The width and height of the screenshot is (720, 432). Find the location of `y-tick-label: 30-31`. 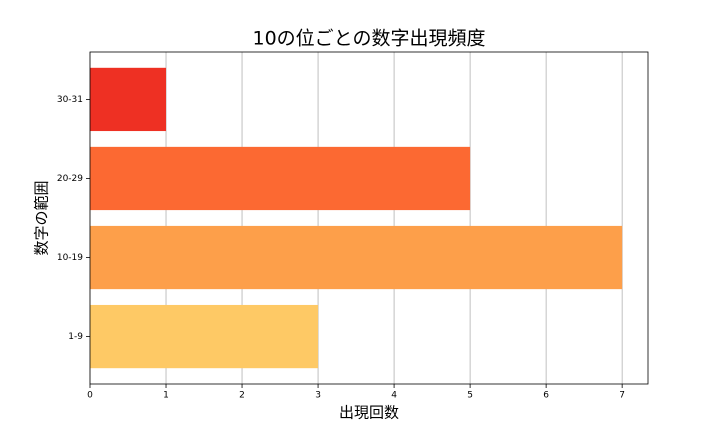

y-tick-label: 30-31 is located at coordinates (70, 100).